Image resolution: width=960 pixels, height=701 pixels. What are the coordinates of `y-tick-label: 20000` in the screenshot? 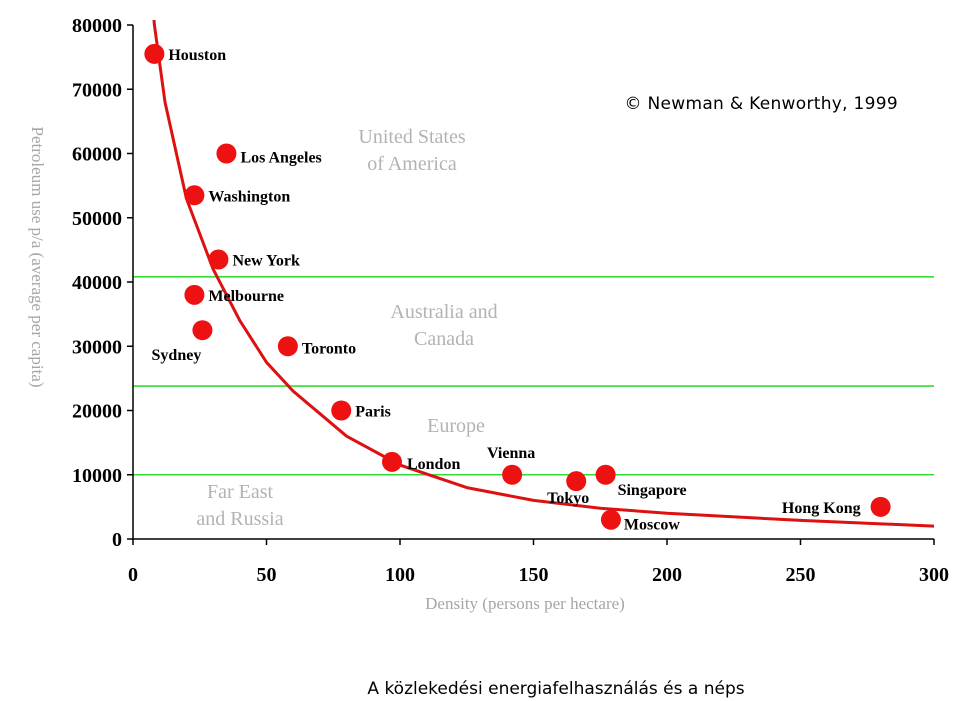 It's located at (97, 412).